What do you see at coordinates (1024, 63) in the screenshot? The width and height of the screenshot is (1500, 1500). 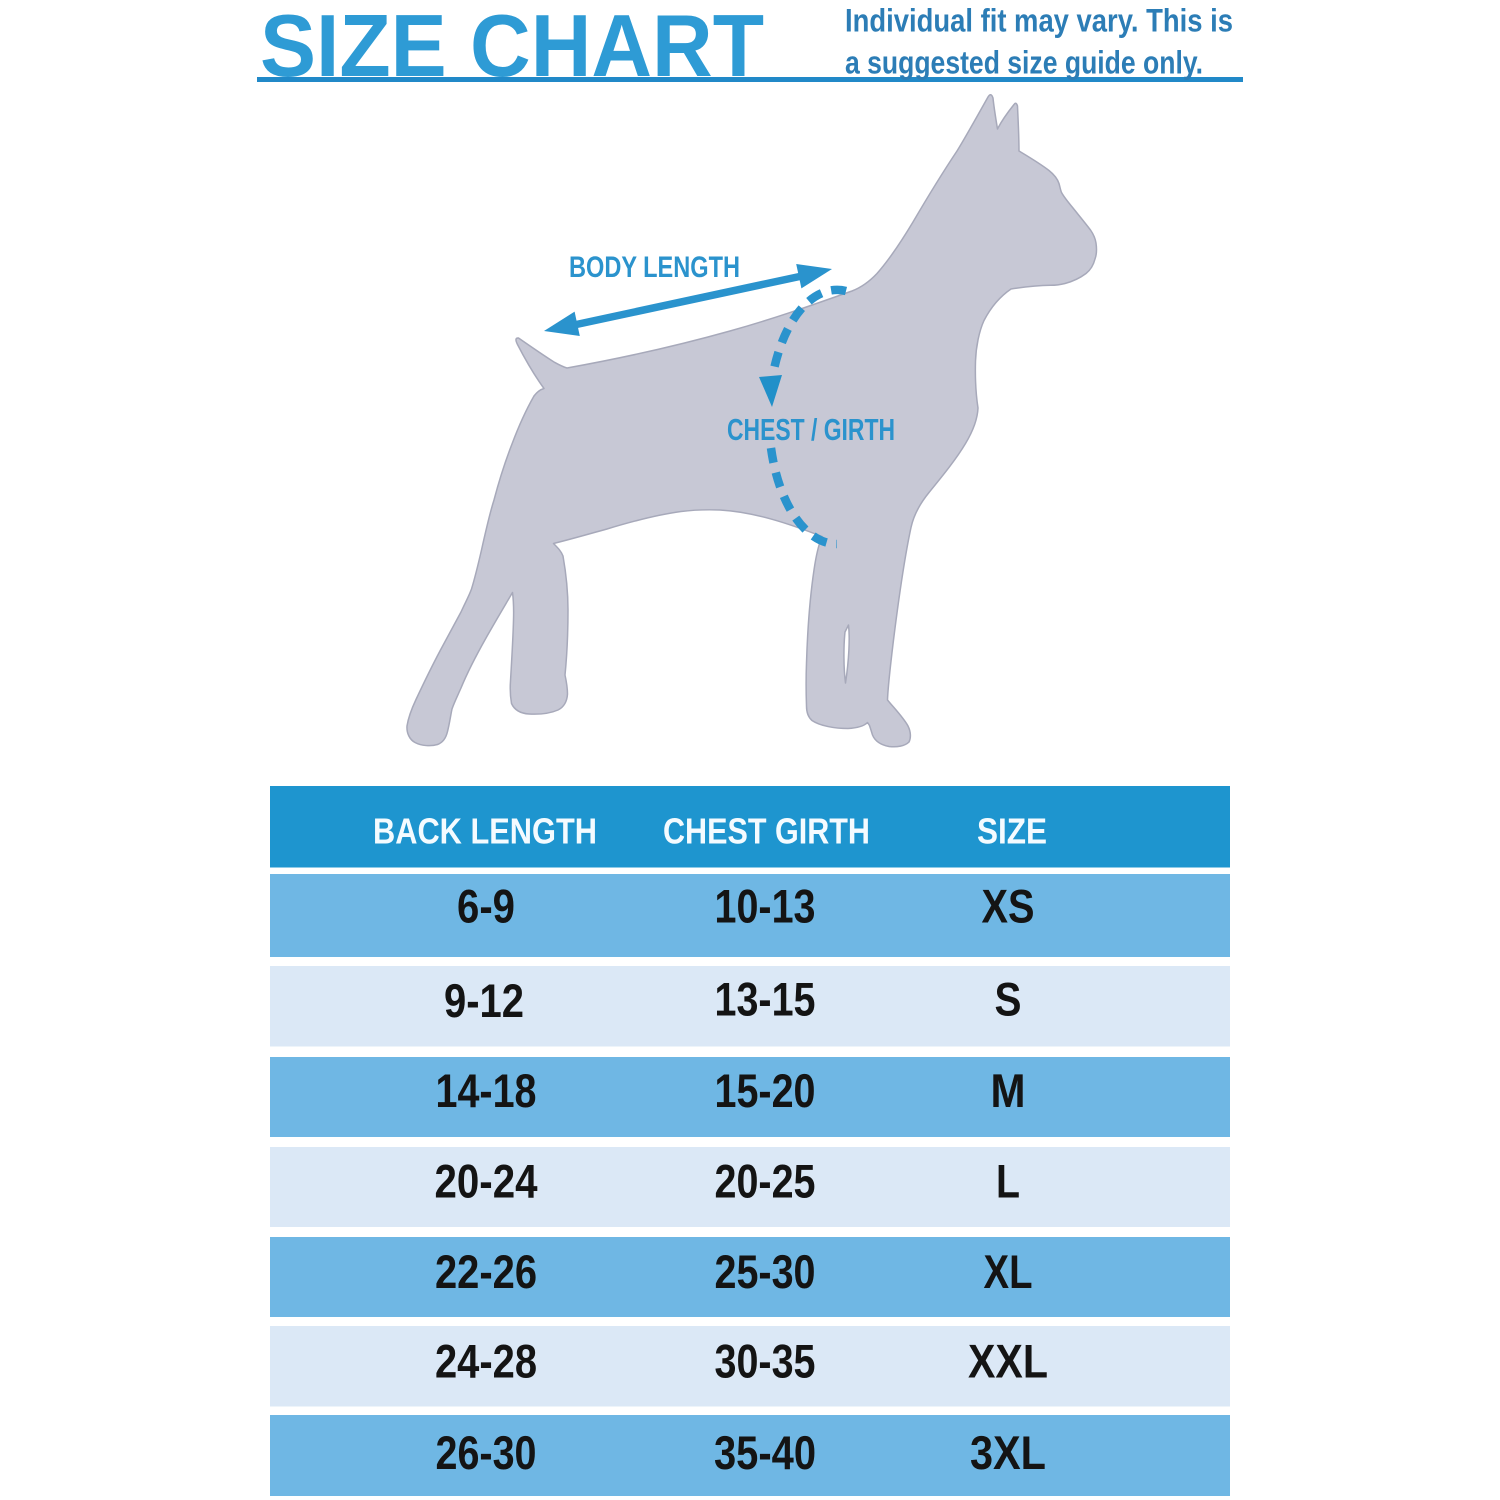 I see `svg-text: a suggested size guide only.` at bounding box center [1024, 63].